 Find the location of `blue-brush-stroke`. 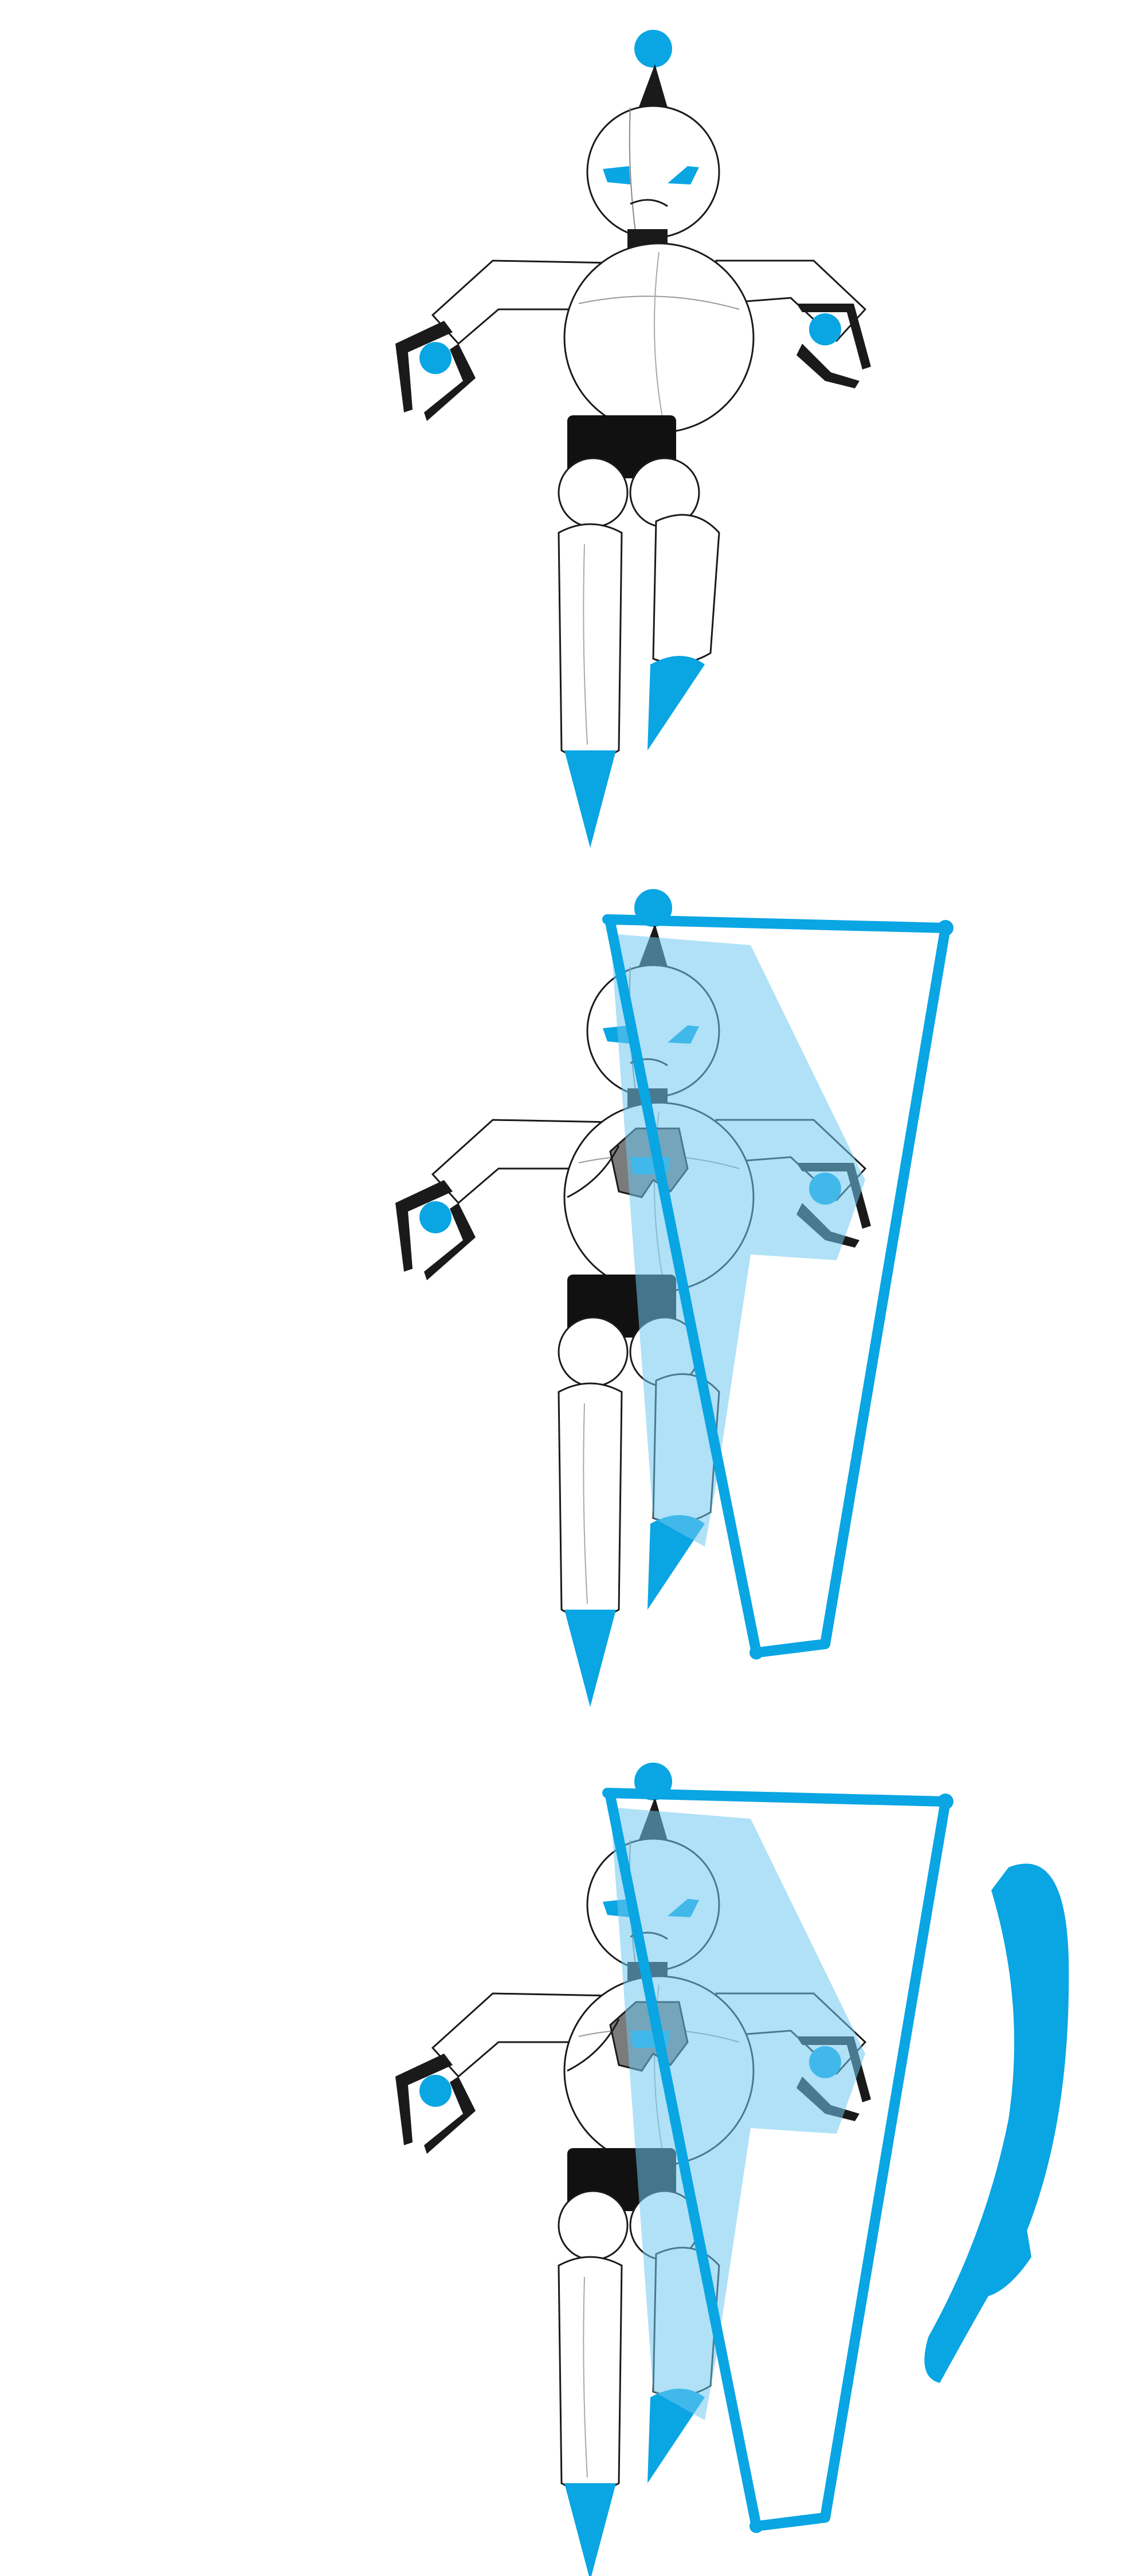

blue-brush-stroke is located at coordinates (996, 2123).